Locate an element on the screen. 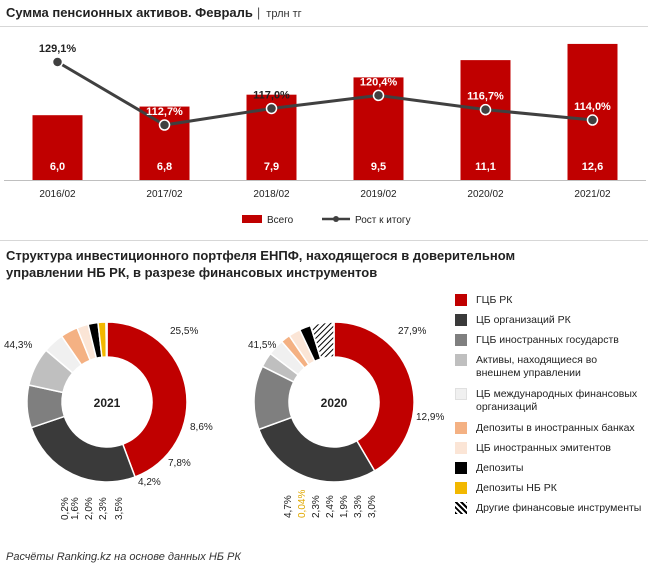 This screenshot has width=648, height=572. donut-value-label: 3,0% is located at coordinates (372, 506).